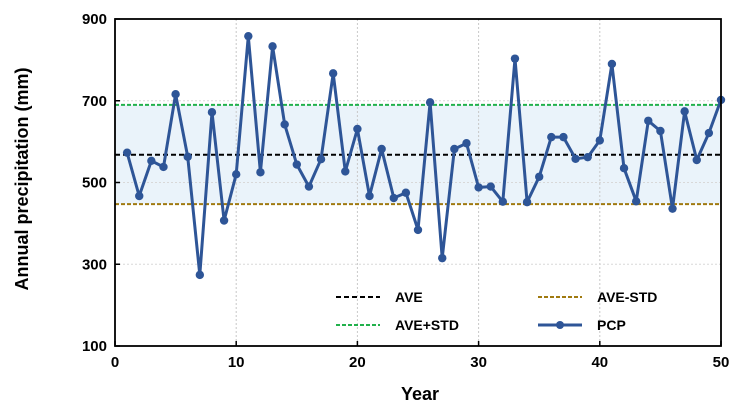  I want to click on y-tick-label: 100, so click(94, 346).